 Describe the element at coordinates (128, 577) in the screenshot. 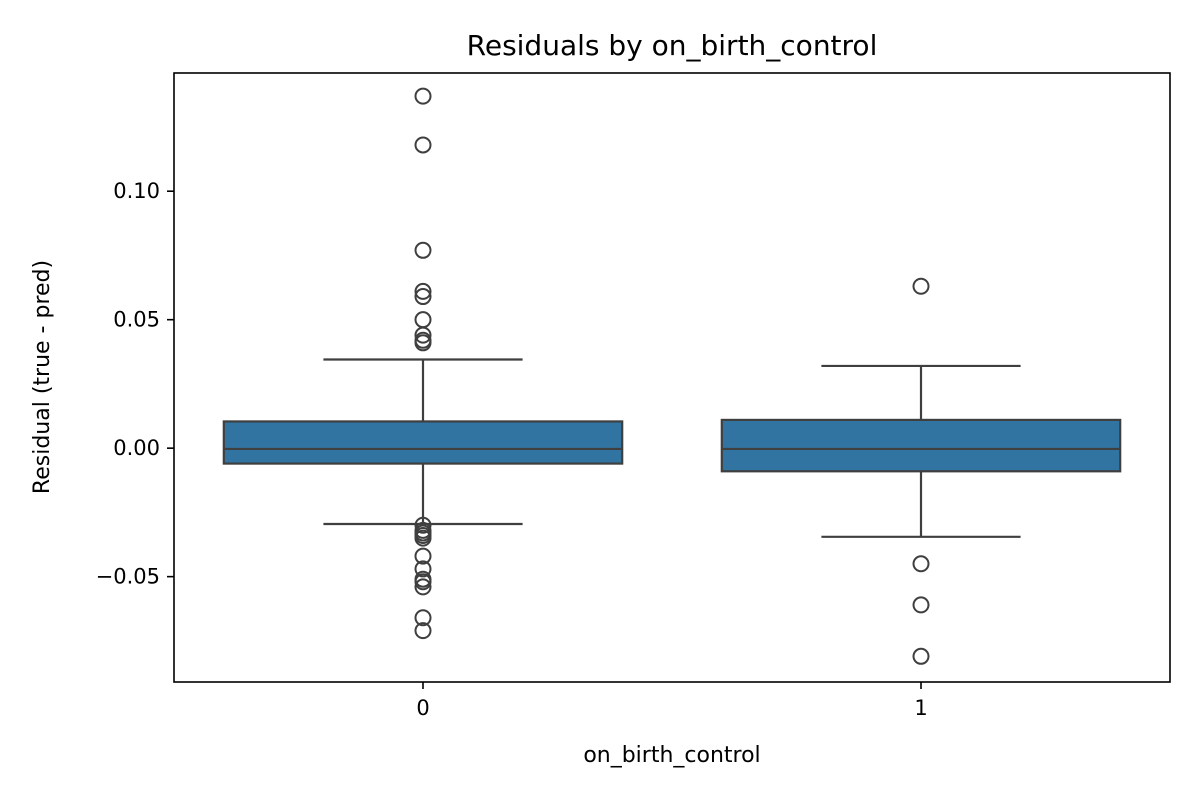

I see `y-tick-label: −0.05` at that location.